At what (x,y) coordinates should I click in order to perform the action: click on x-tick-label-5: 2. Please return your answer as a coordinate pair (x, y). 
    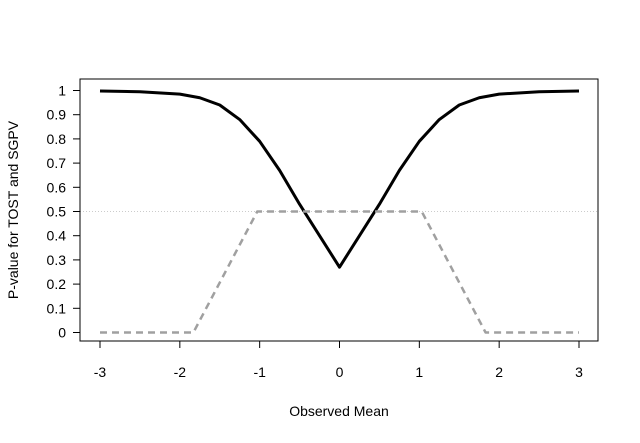
    Looking at the image, I should click on (499, 372).